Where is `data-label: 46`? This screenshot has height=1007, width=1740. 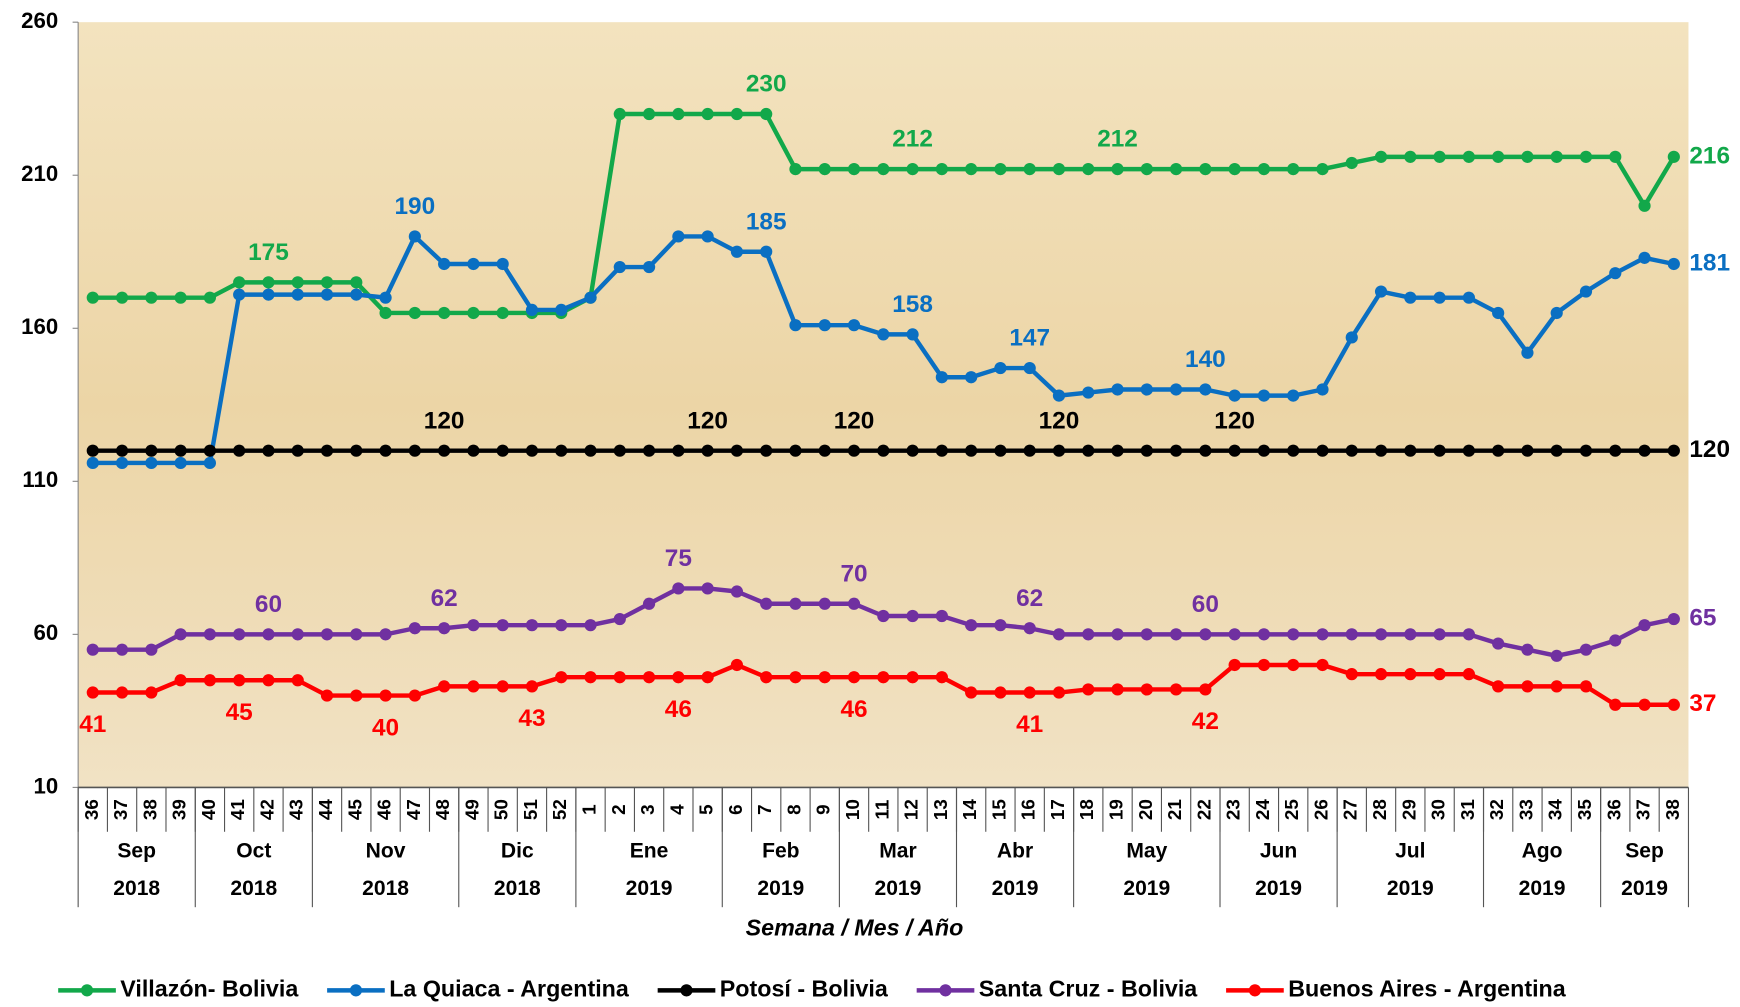 data-label: 46 is located at coordinates (678, 709).